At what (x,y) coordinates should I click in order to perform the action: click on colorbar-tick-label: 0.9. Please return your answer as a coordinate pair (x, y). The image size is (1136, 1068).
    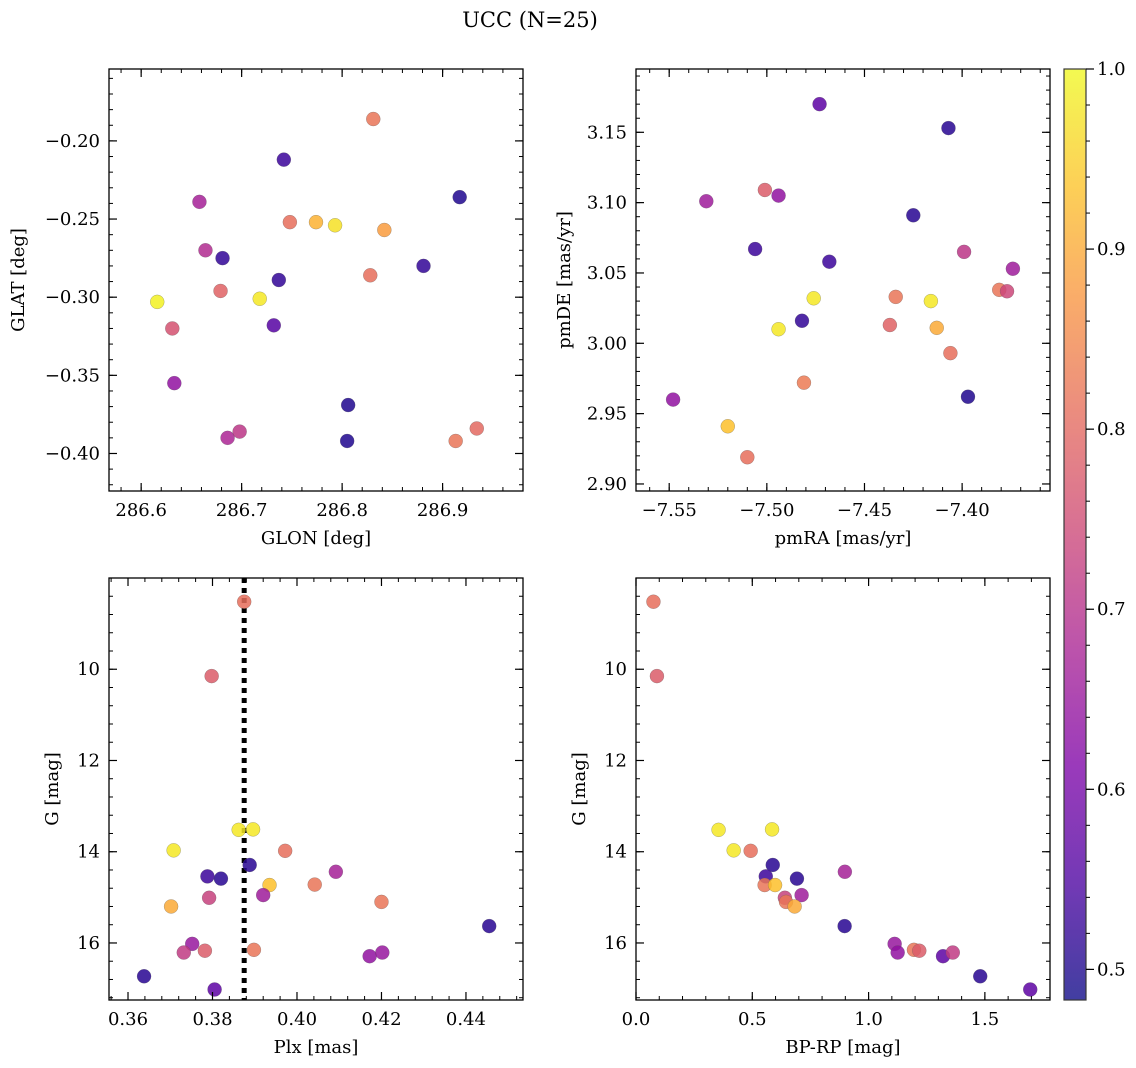
    Looking at the image, I should click on (1111, 249).